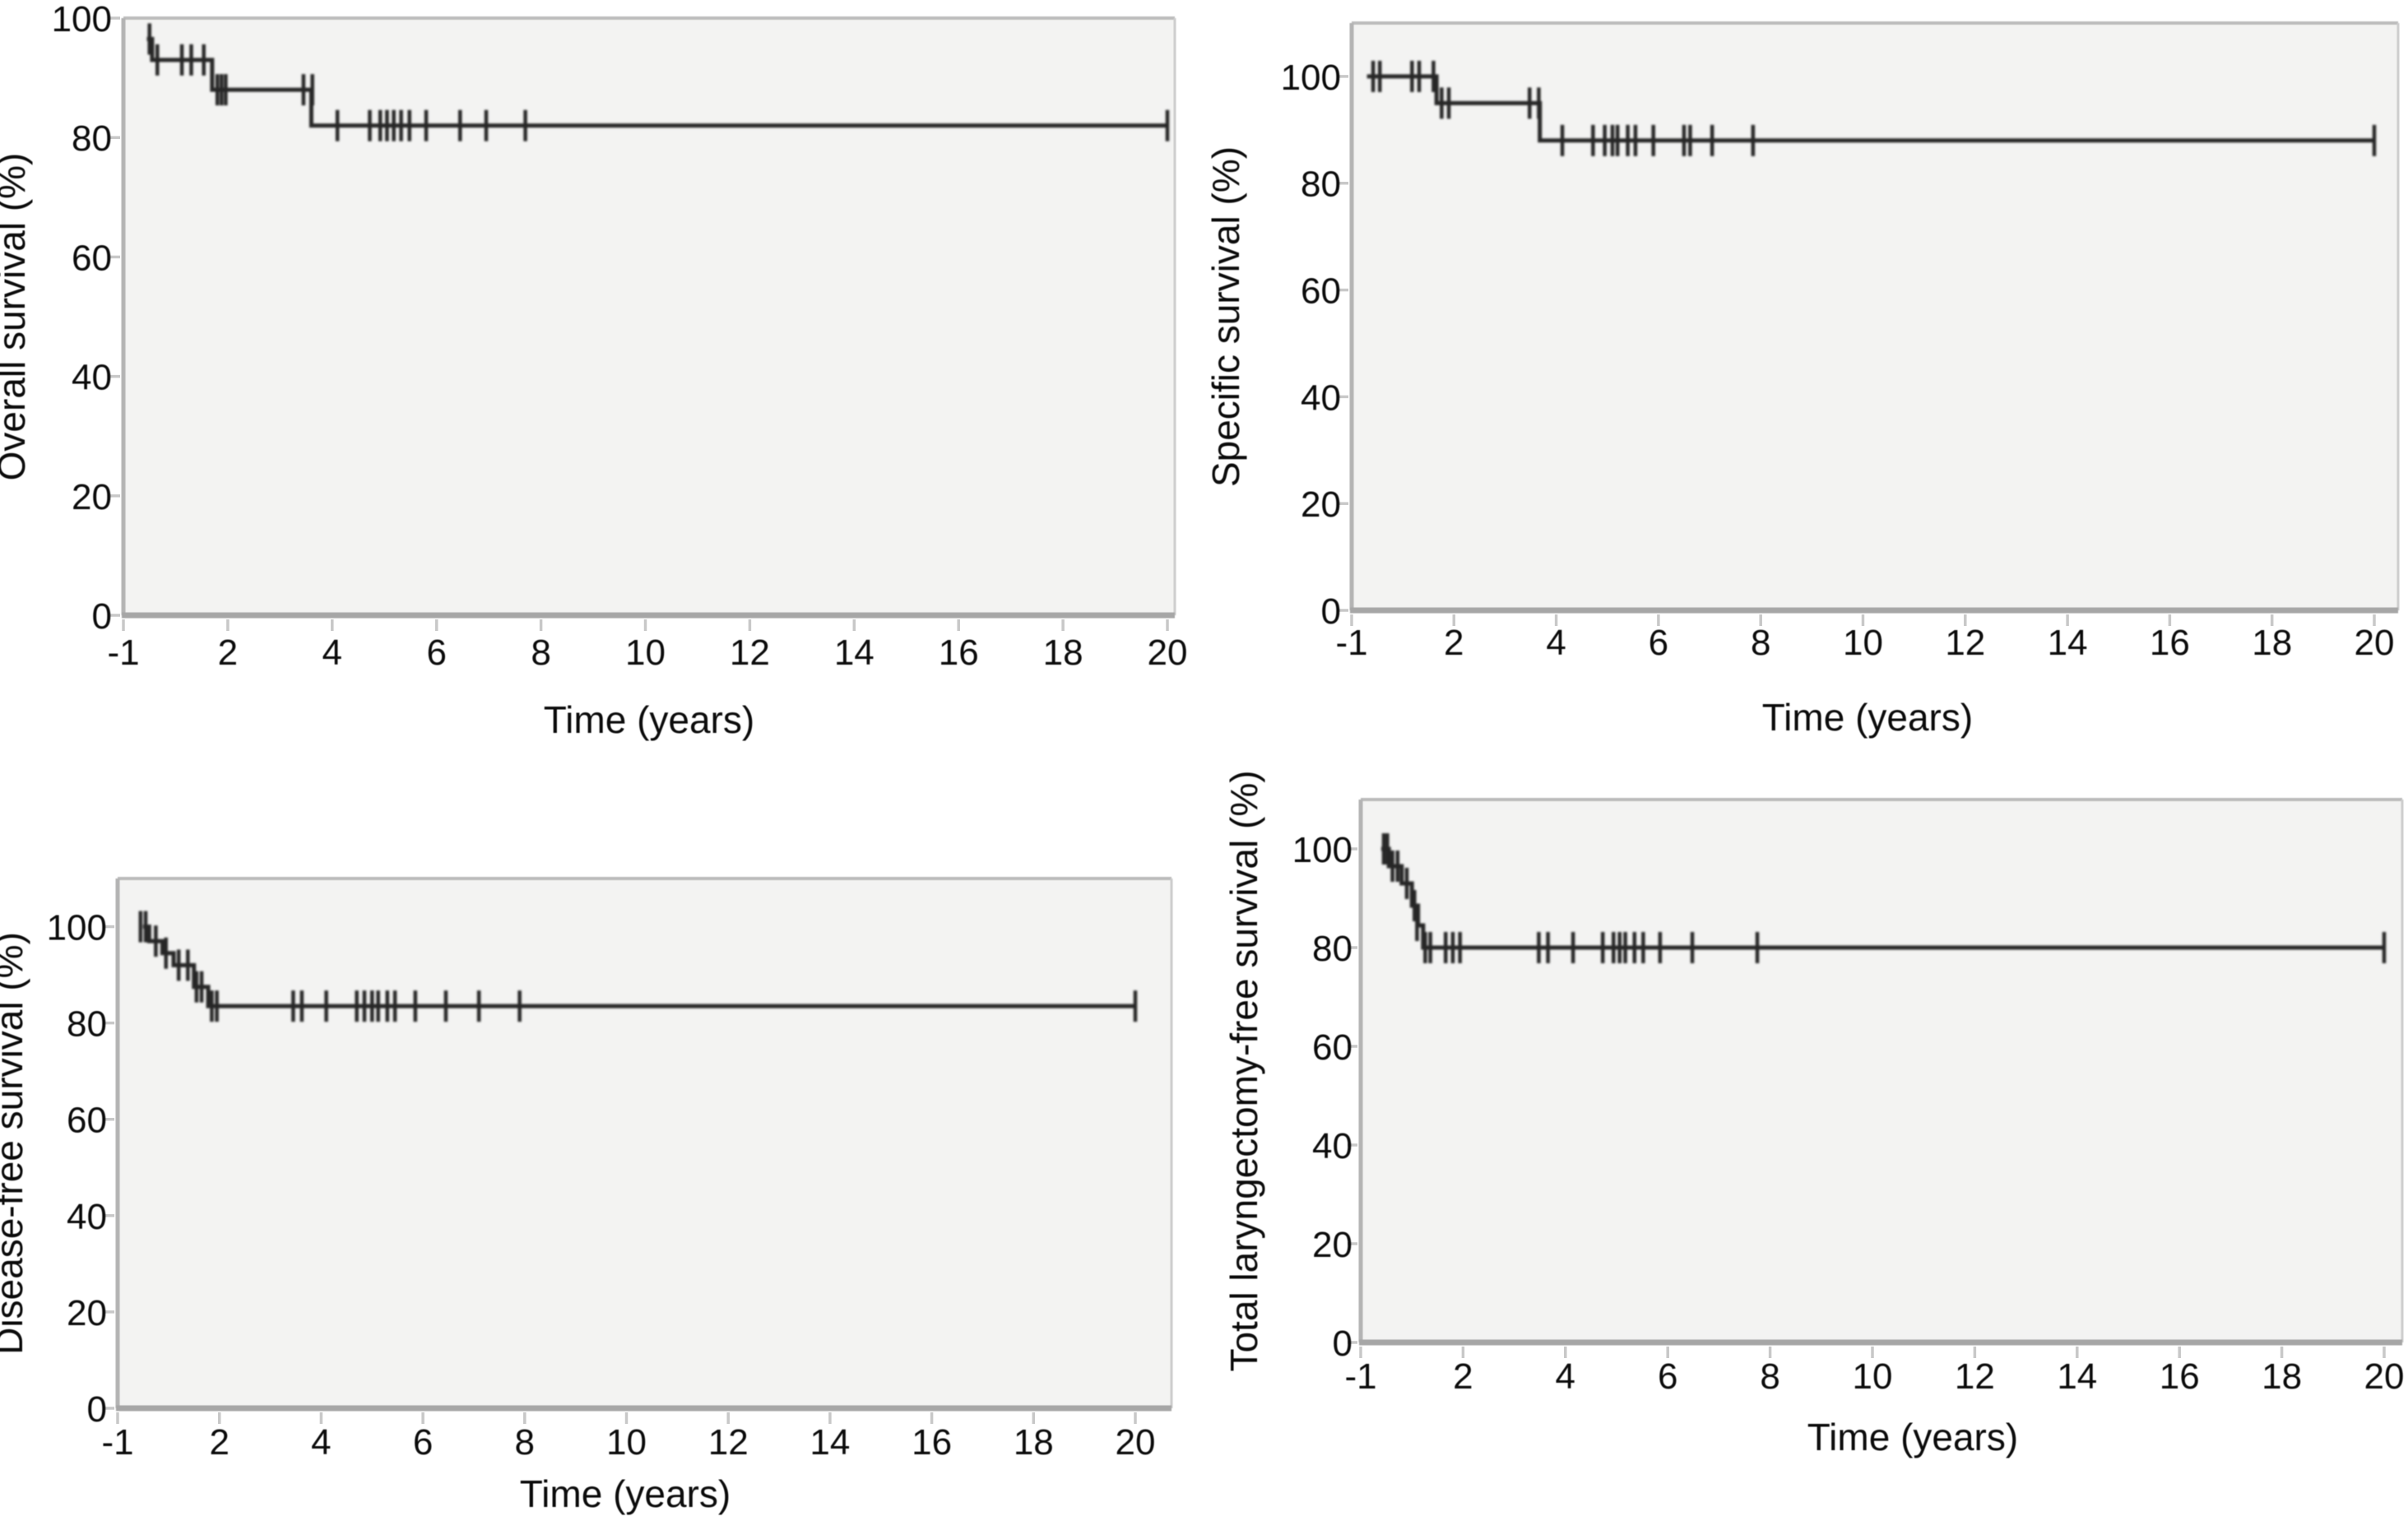 This screenshot has height=1516, width=2408. Describe the element at coordinates (15, 1143) in the screenshot. I see `y-axis-title: Disease-free survival (%)` at that location.